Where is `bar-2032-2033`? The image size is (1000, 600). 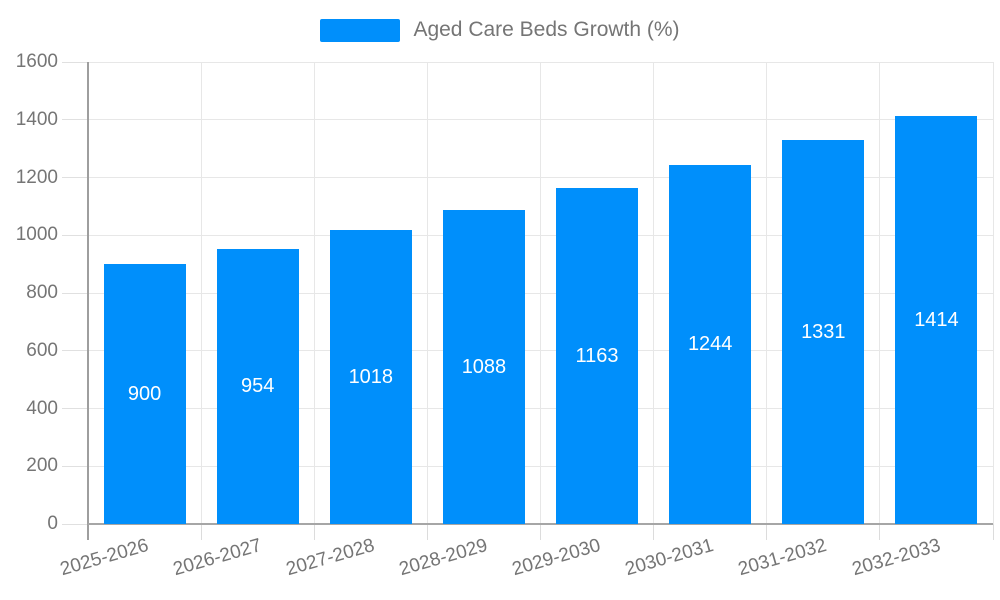 bar-2032-2033 is located at coordinates (936, 319).